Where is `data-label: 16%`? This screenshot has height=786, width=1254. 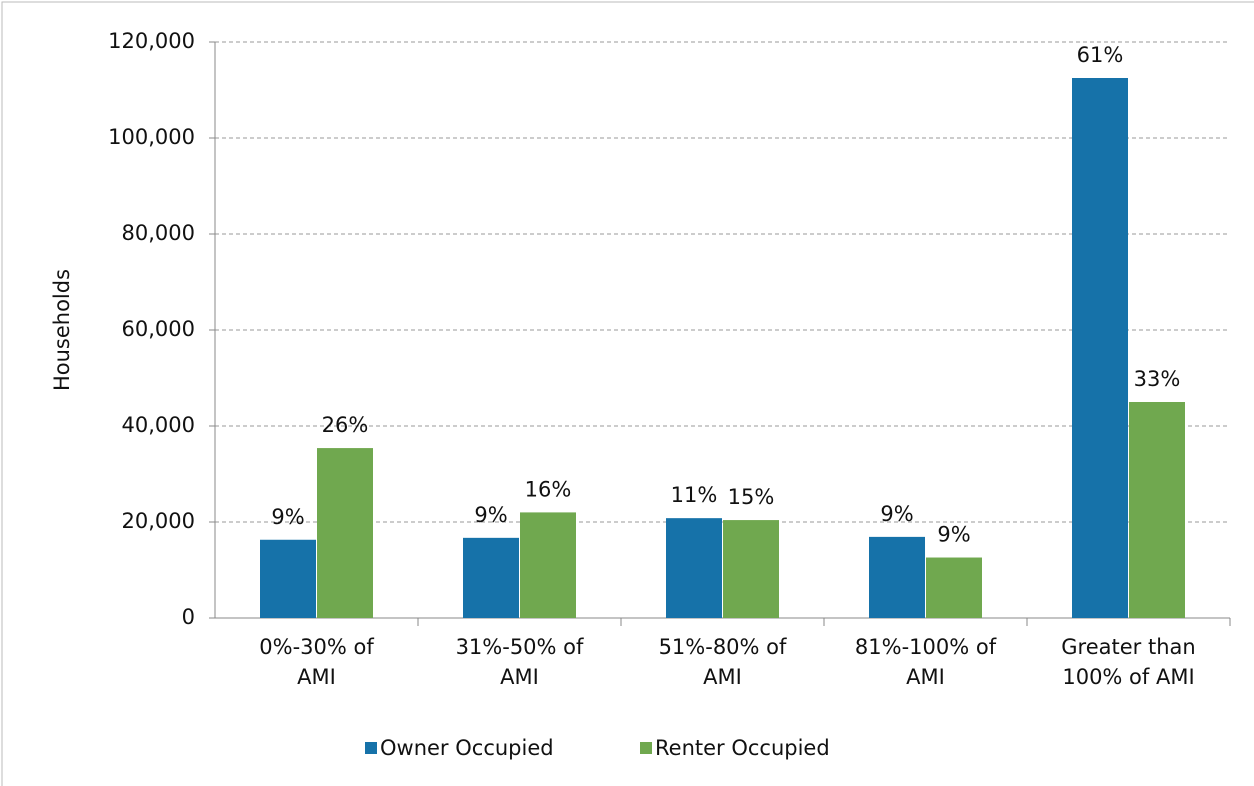
data-label: 16% is located at coordinates (548, 489).